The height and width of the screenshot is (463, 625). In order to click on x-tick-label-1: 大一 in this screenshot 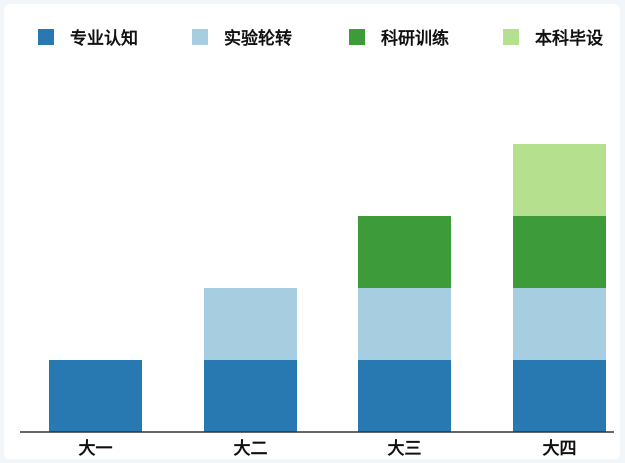, I will do `click(96, 448)`.